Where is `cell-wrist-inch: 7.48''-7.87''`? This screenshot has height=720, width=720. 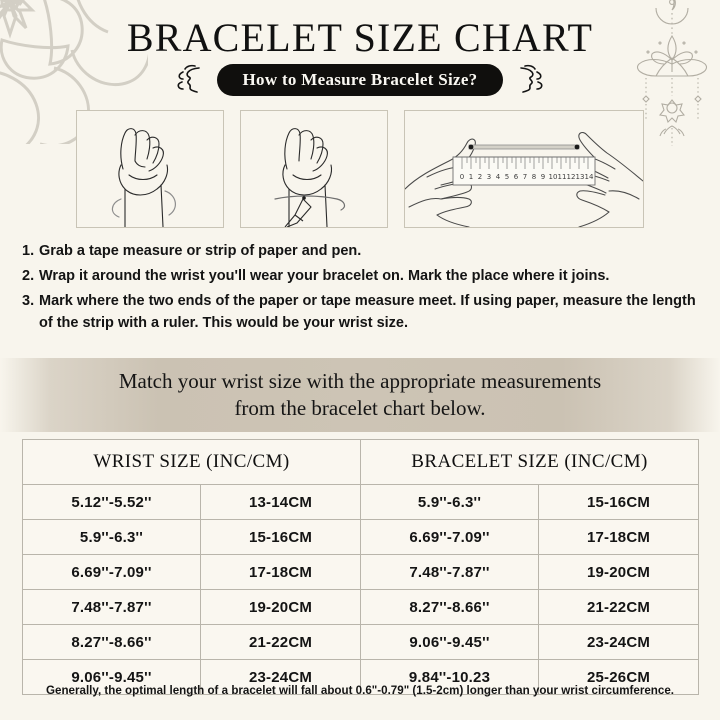
cell-wrist-inch: 7.48''-7.87'' is located at coordinates (111, 607).